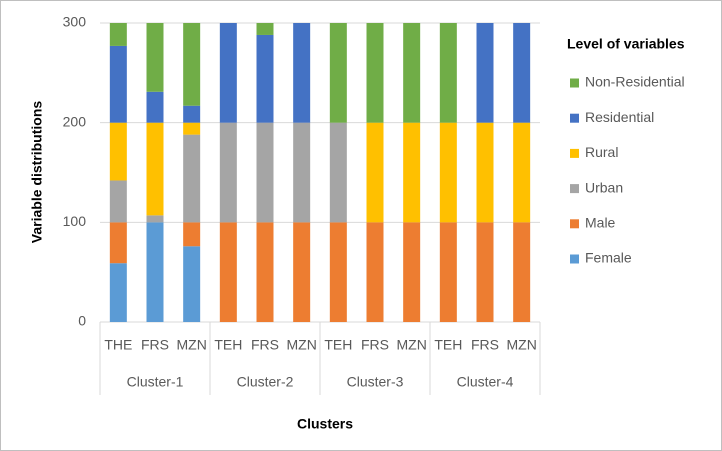 The image size is (722, 451). What do you see at coordinates (75, 22) in the screenshot?
I see `y-tick-label: 300` at bounding box center [75, 22].